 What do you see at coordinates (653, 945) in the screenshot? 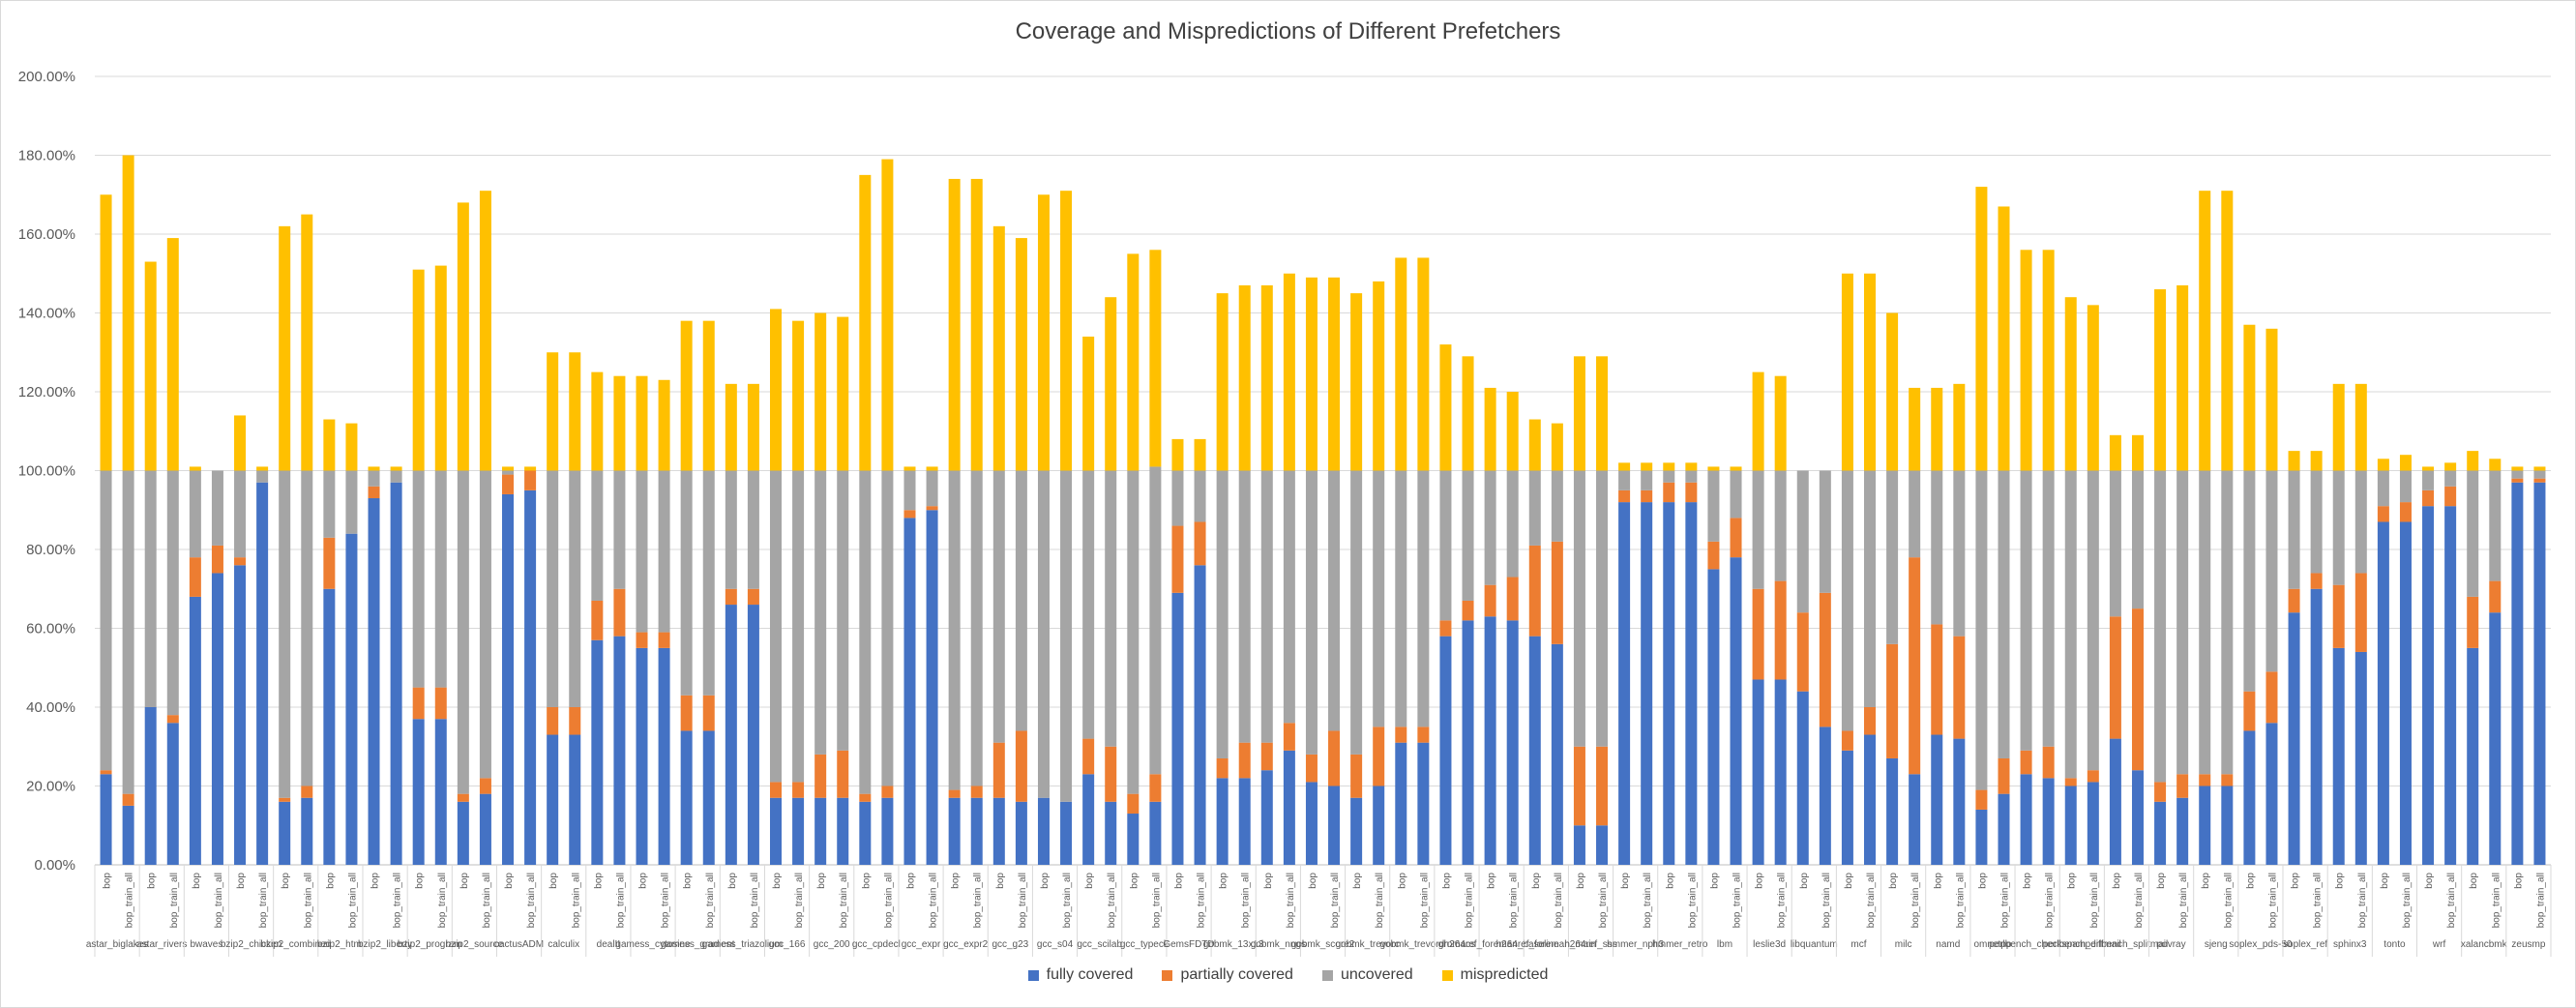
I see `category-label: gamess_cytosine` at bounding box center [653, 945].